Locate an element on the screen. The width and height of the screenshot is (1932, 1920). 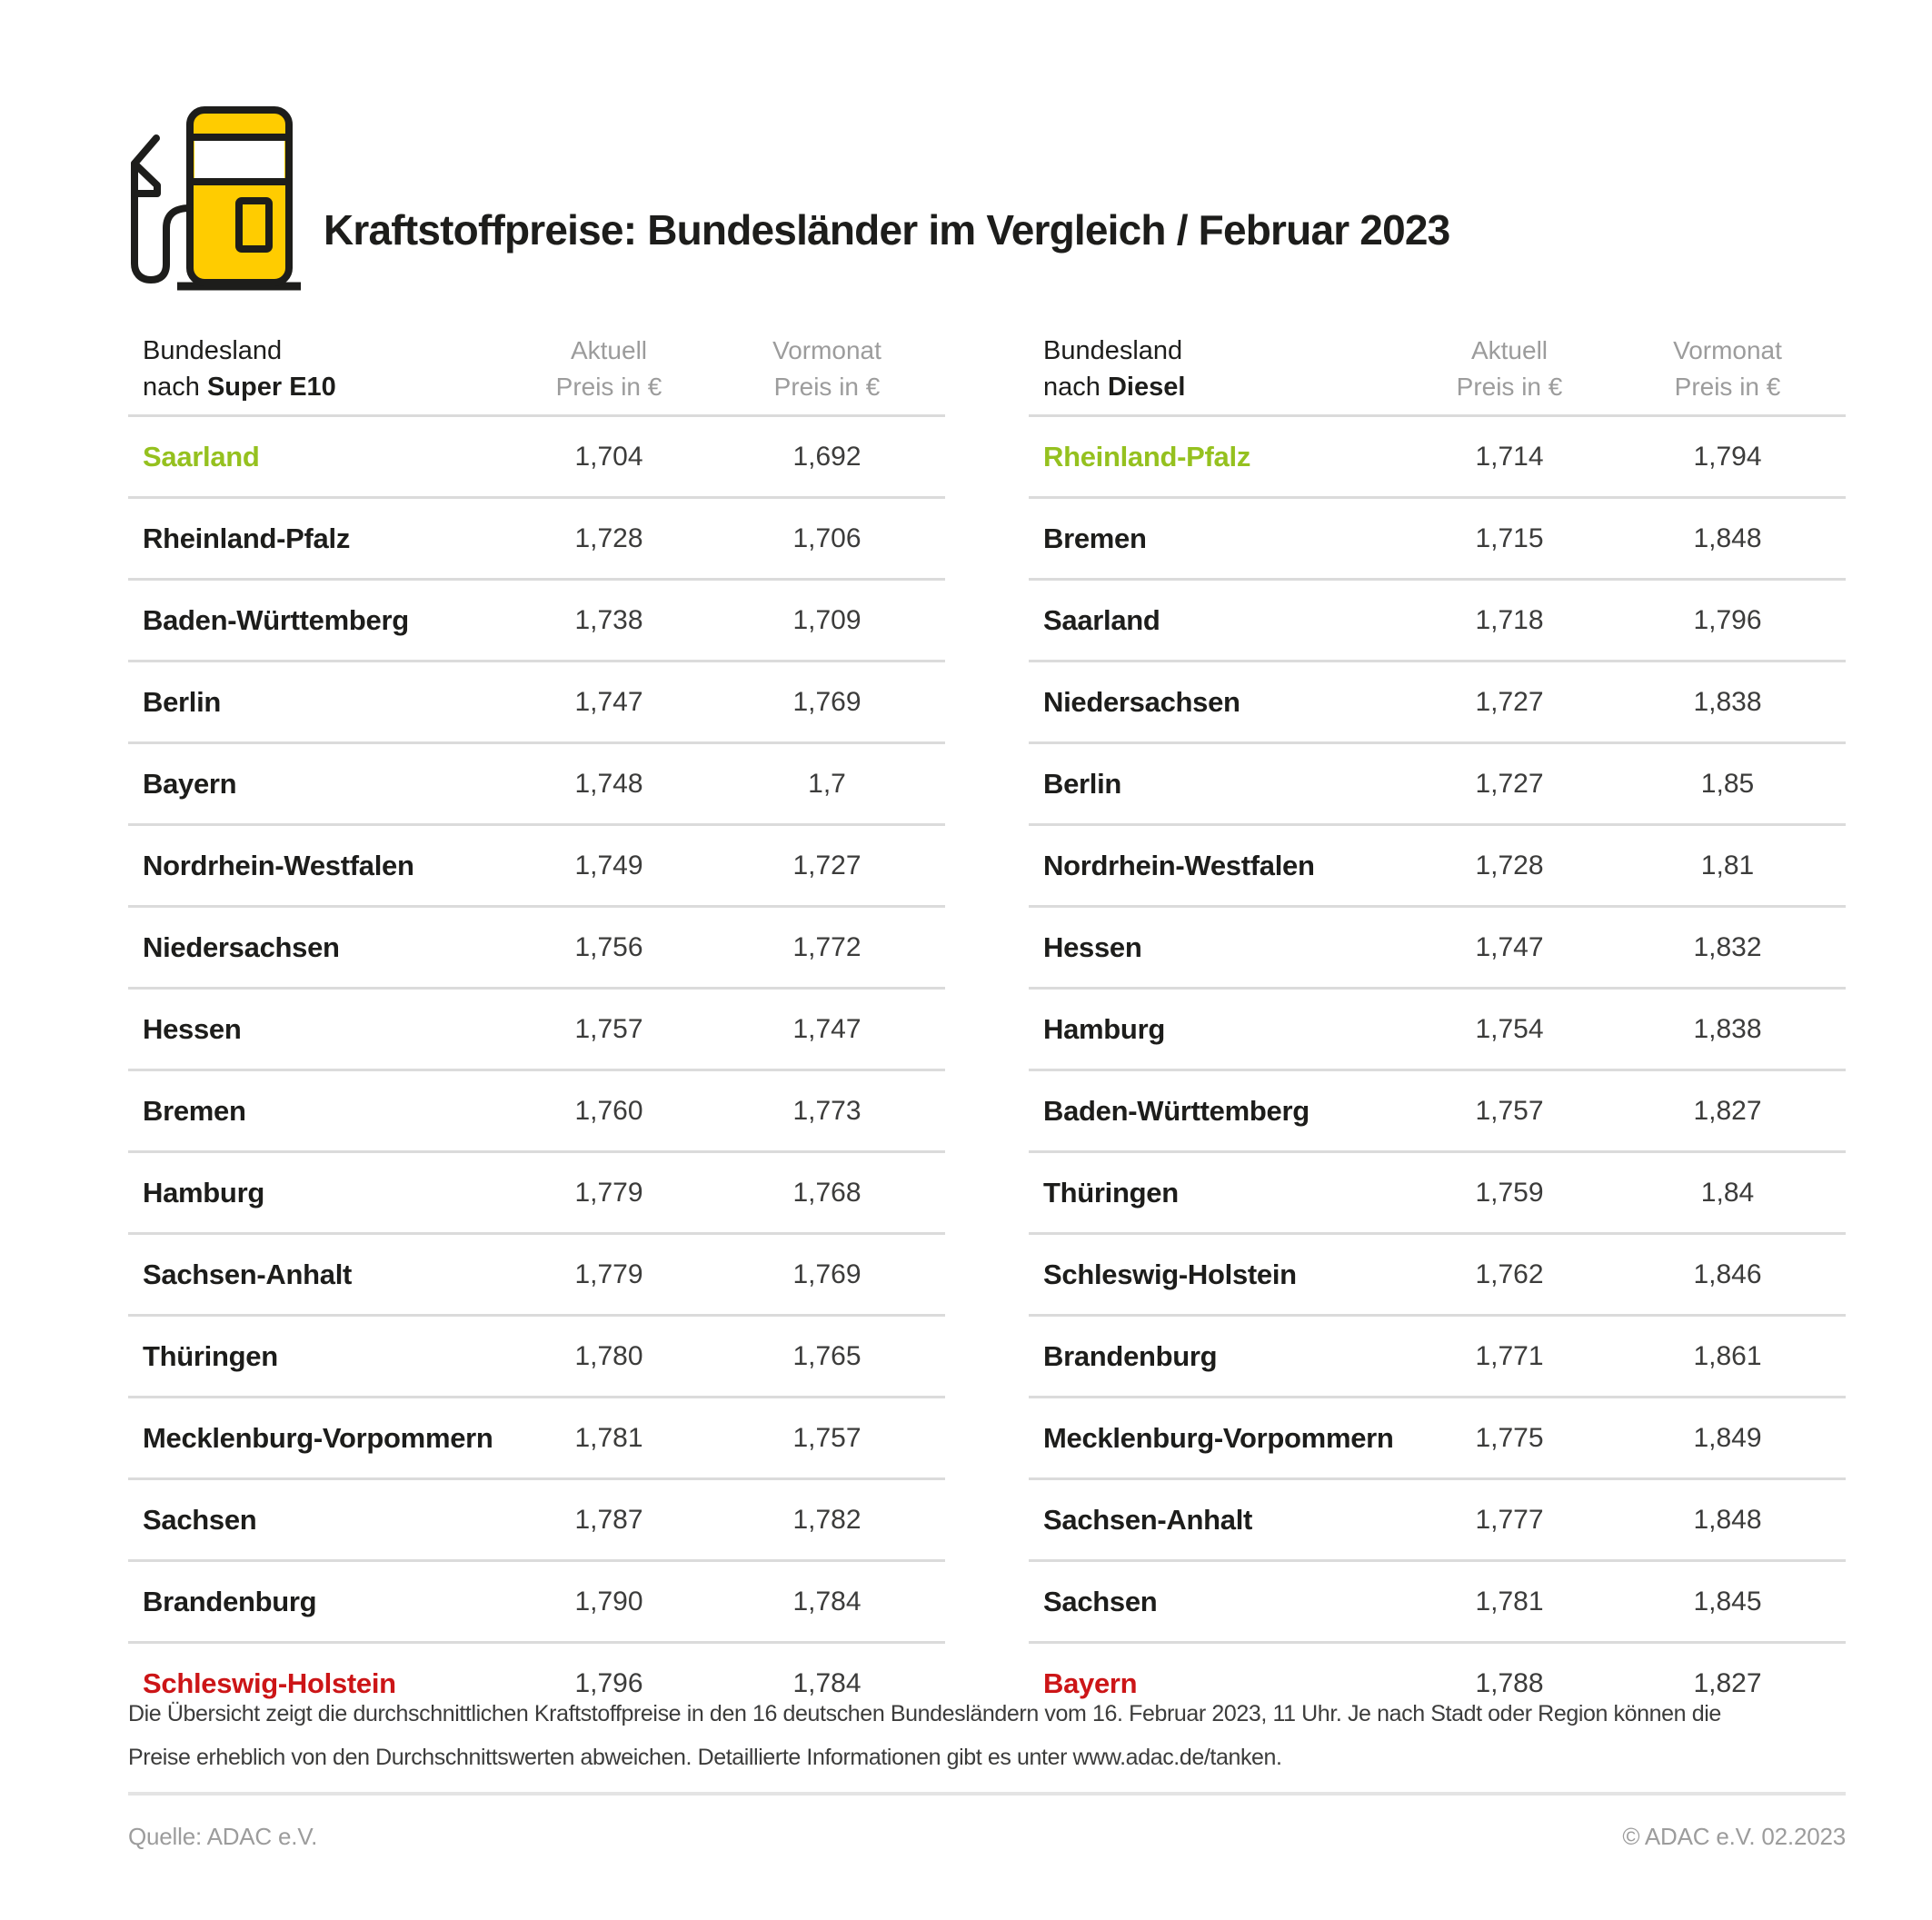
table-row: Sachsen-Anhalt 1,779 1,769 is located at coordinates (537, 1273).